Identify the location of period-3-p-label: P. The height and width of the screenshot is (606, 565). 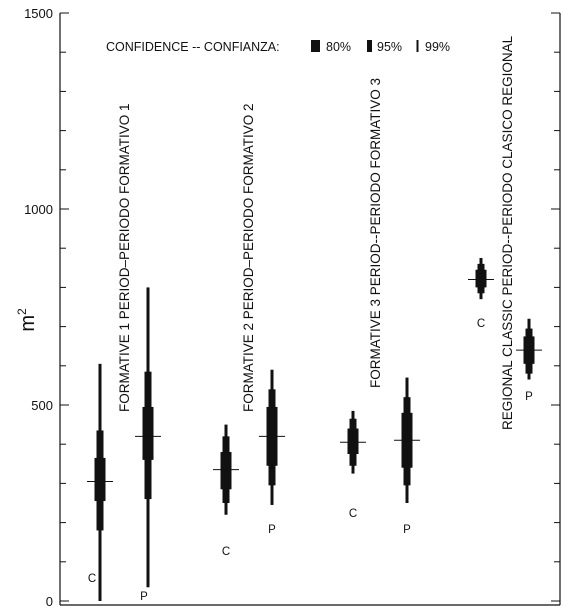
(407, 530).